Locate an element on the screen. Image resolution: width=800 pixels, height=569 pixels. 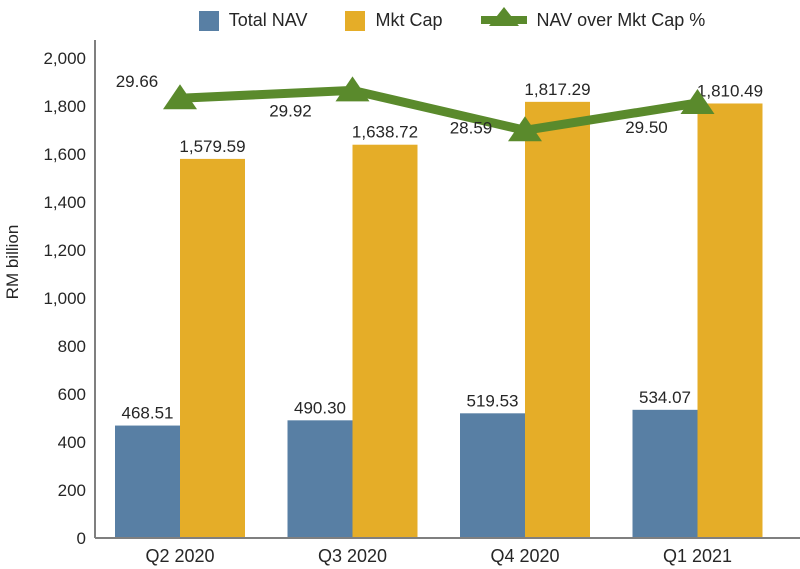
x-tick-label-q2-2020: Q2 2020 is located at coordinates (179, 556).